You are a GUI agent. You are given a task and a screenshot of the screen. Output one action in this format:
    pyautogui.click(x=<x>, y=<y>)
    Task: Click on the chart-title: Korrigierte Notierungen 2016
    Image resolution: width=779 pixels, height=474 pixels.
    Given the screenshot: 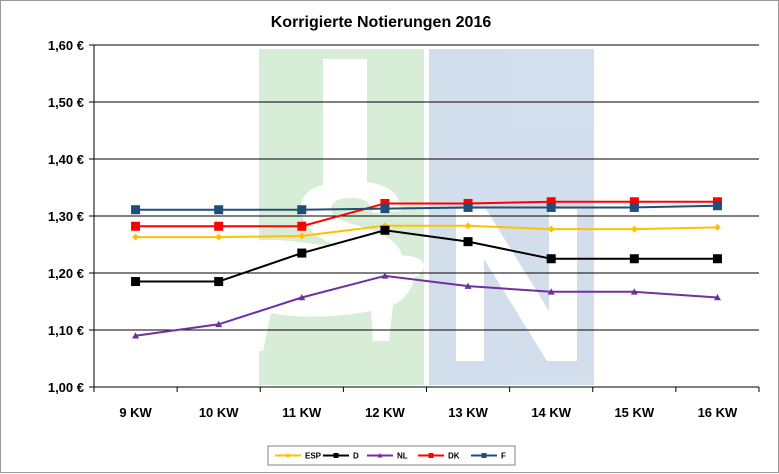 What is the action you would take?
    pyautogui.click(x=381, y=22)
    